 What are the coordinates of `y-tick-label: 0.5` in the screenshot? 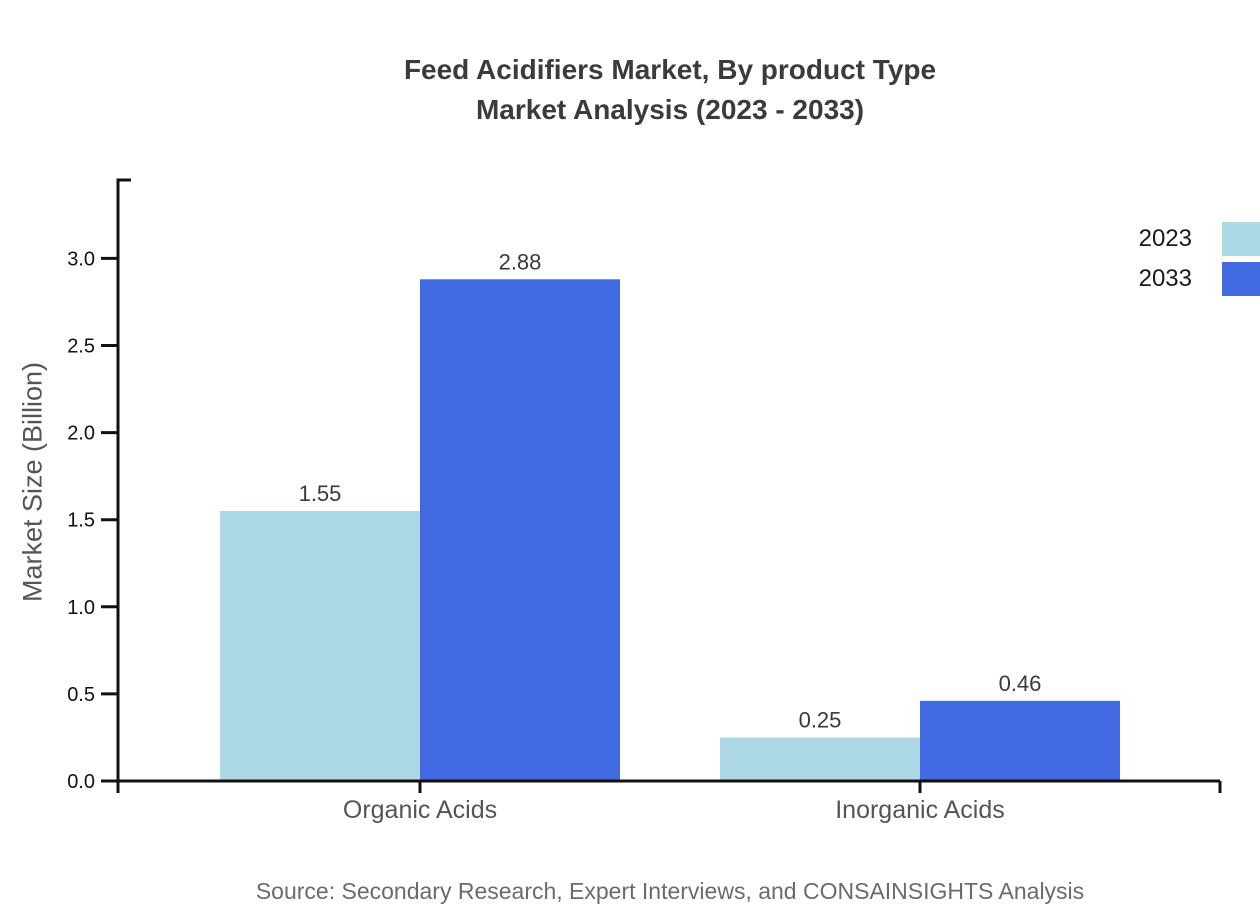 It's located at (81, 695).